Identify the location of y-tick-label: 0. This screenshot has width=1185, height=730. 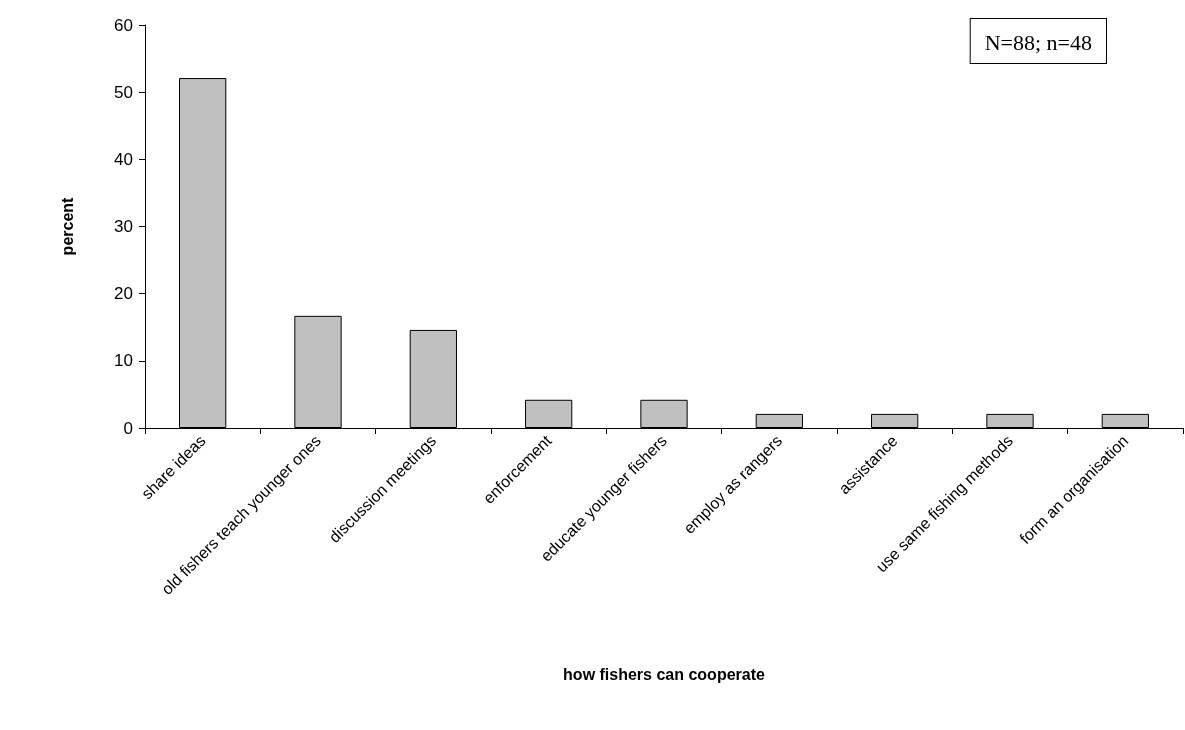
(128, 428).